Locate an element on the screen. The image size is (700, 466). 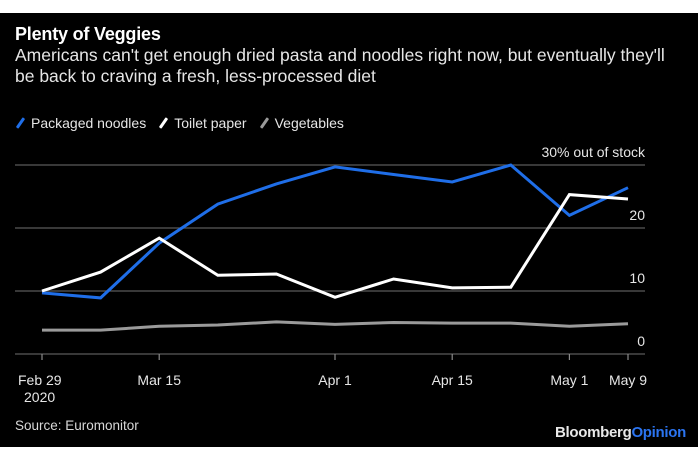
x-tick-label: Apr 15 is located at coordinates (452, 380).